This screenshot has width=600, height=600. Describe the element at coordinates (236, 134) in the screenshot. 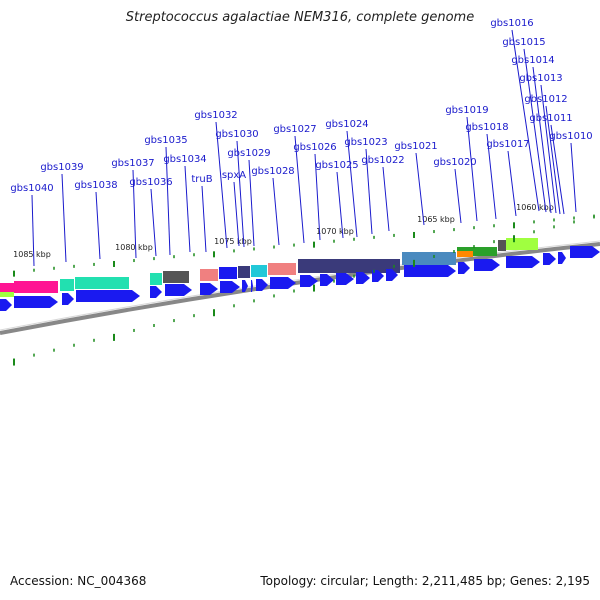

I see `gene-label: gbs1030` at that location.